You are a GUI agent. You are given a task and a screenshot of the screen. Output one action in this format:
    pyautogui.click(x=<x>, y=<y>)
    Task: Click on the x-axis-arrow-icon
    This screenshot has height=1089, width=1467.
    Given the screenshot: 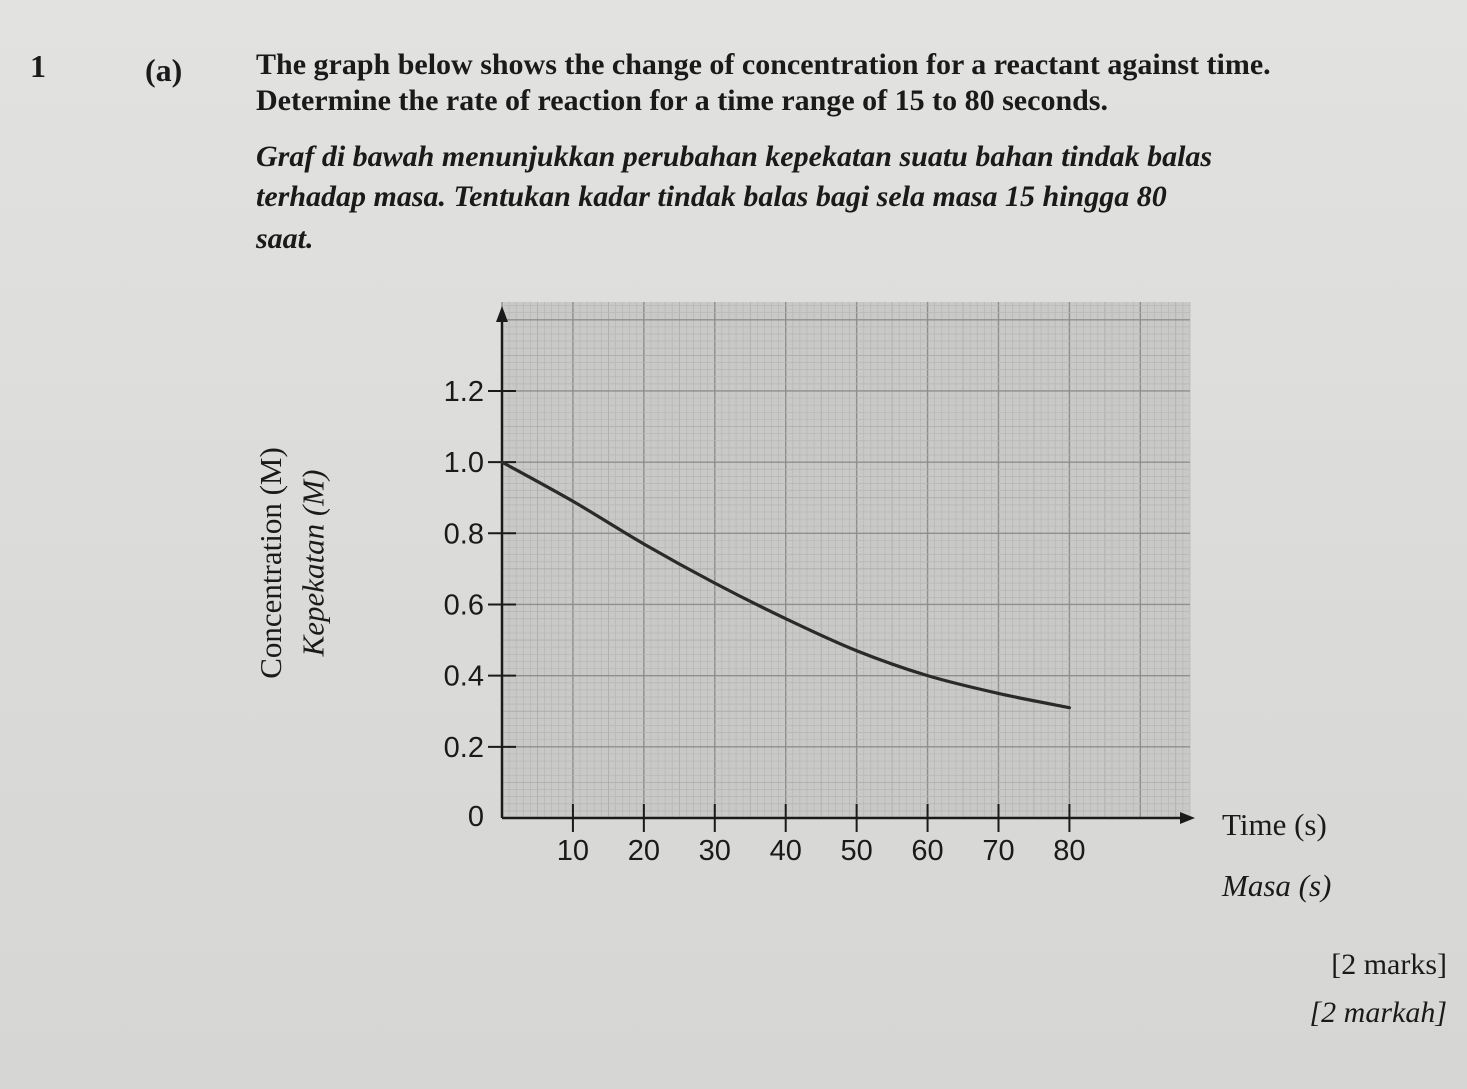 What is the action you would take?
    pyautogui.click(x=1187, y=818)
    